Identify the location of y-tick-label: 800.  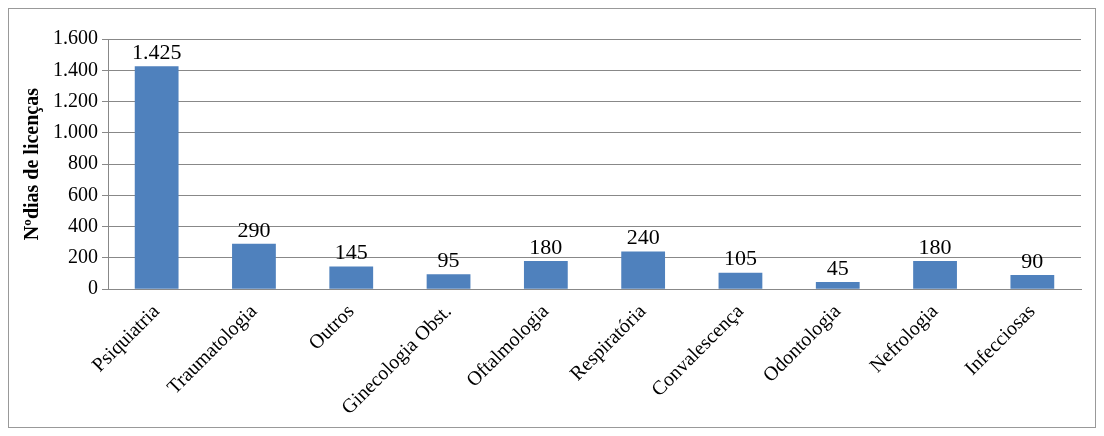
(83, 162).